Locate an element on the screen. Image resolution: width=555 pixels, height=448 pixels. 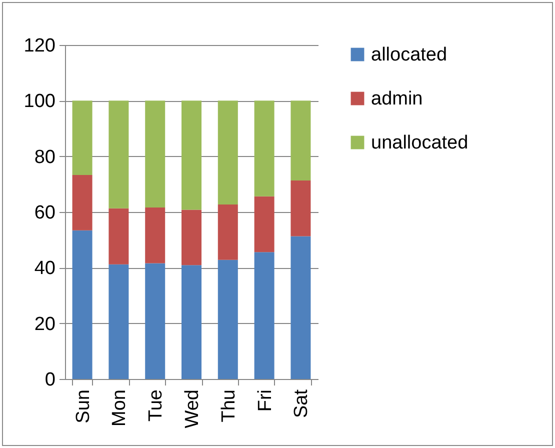
x-tick-label: Sun is located at coordinates (83, 407).